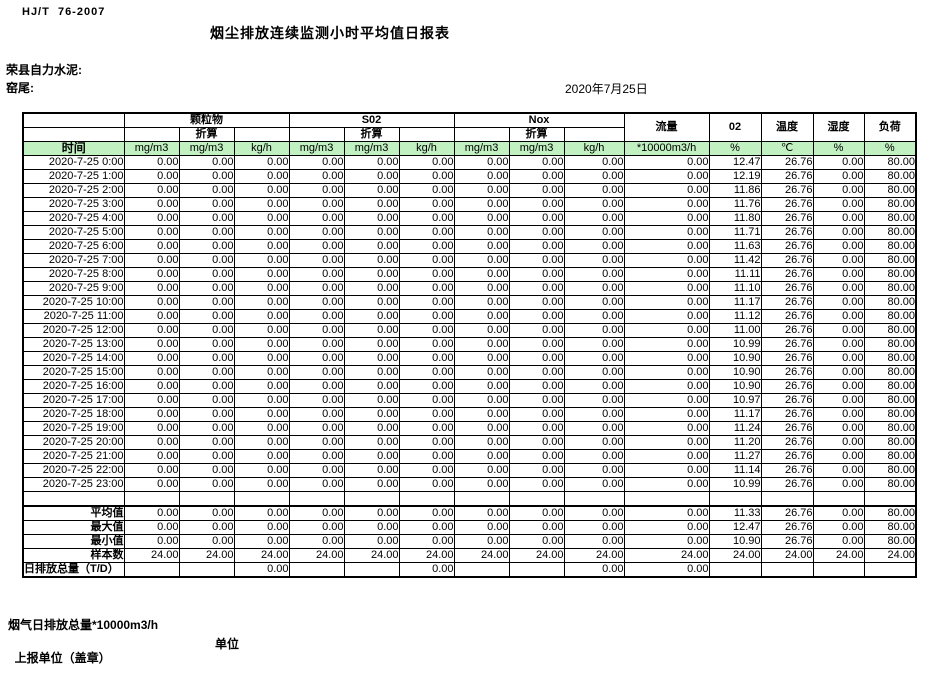 This screenshot has width=937, height=680. What do you see at coordinates (73, 204) in the screenshot?
I see `time-cell: 2020-7-25 3:00` at bounding box center [73, 204].